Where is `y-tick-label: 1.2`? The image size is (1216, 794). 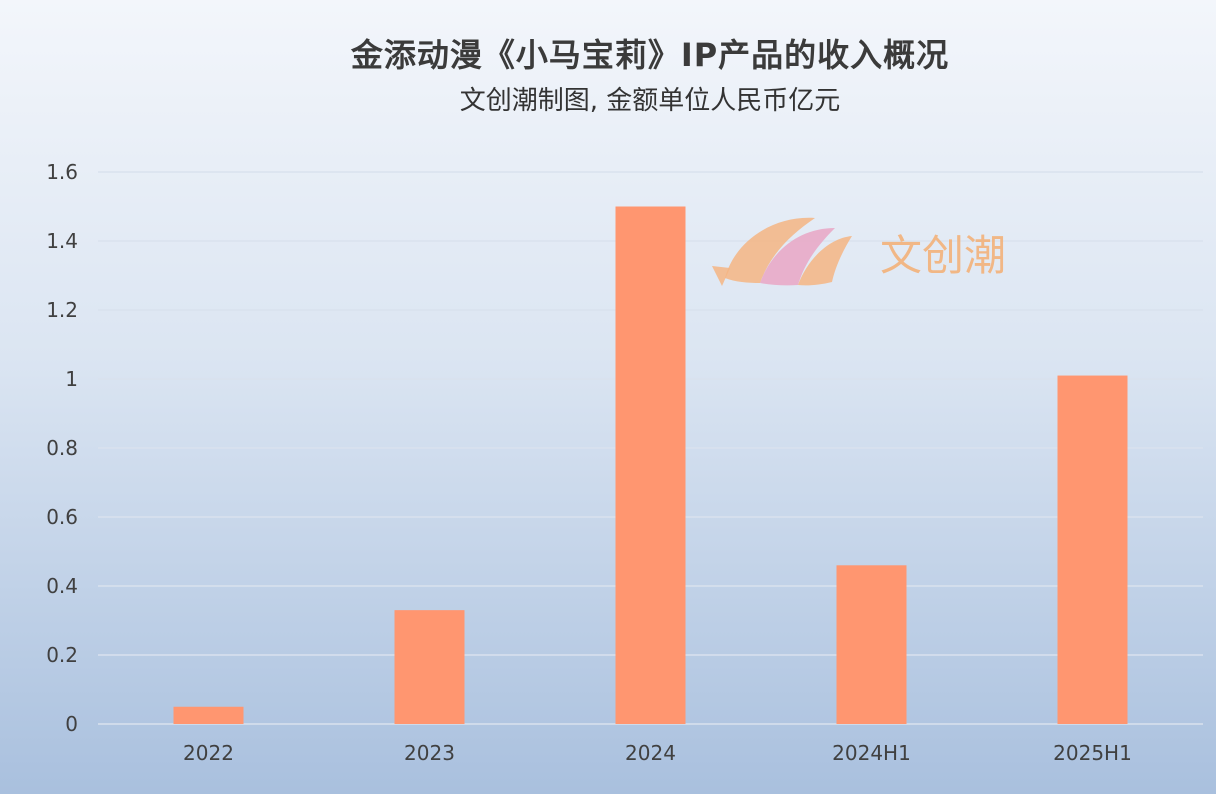
y-tick-label: 1.2 is located at coordinates (62, 310).